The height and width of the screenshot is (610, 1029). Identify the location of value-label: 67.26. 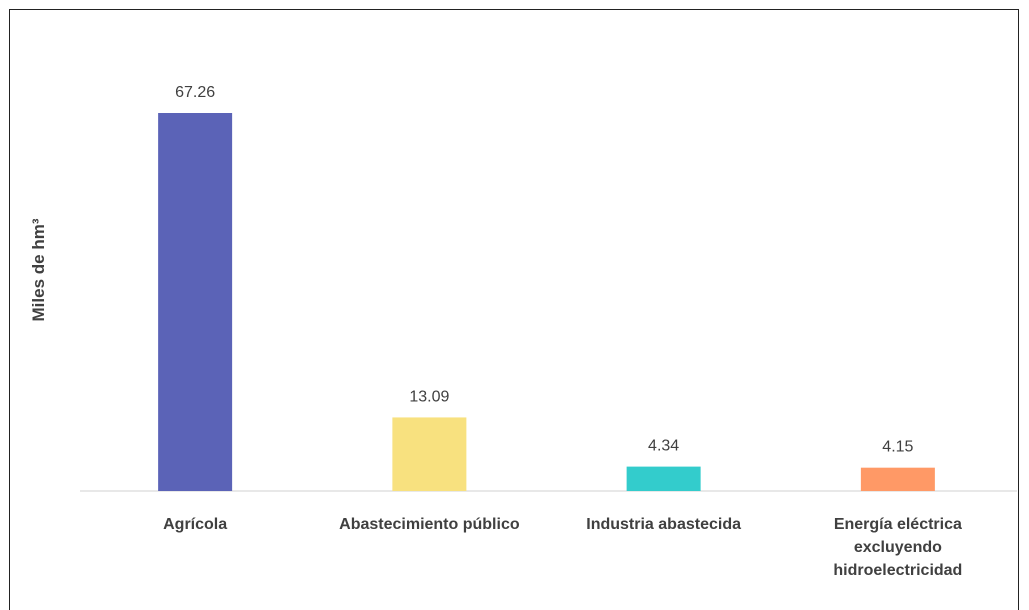
(195, 92).